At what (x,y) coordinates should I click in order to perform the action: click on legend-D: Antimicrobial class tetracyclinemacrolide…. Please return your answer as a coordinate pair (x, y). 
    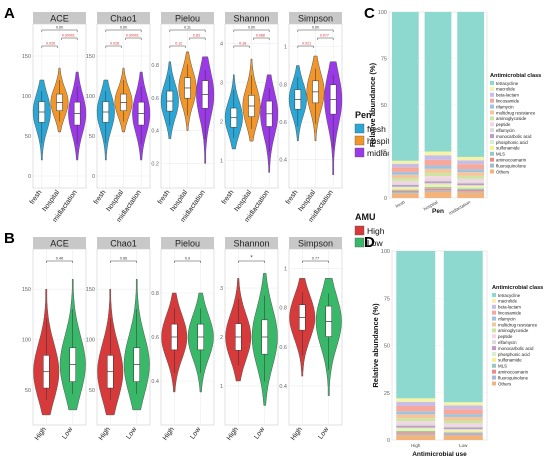
    Looking at the image, I should click on (517, 335).